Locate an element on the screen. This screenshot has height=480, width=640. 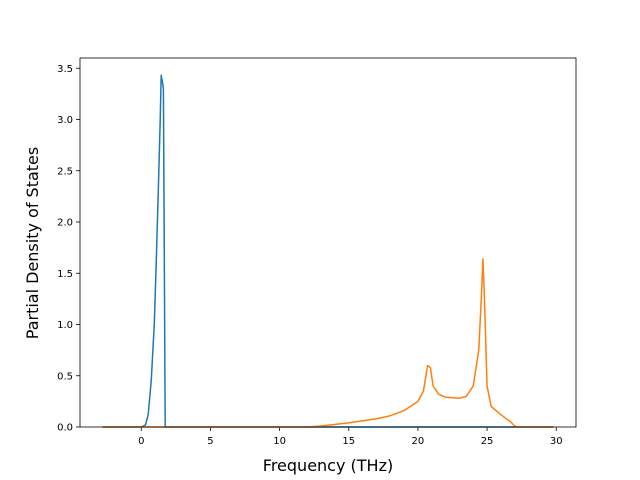
y-tick-label: 1.0 is located at coordinates (65, 325).